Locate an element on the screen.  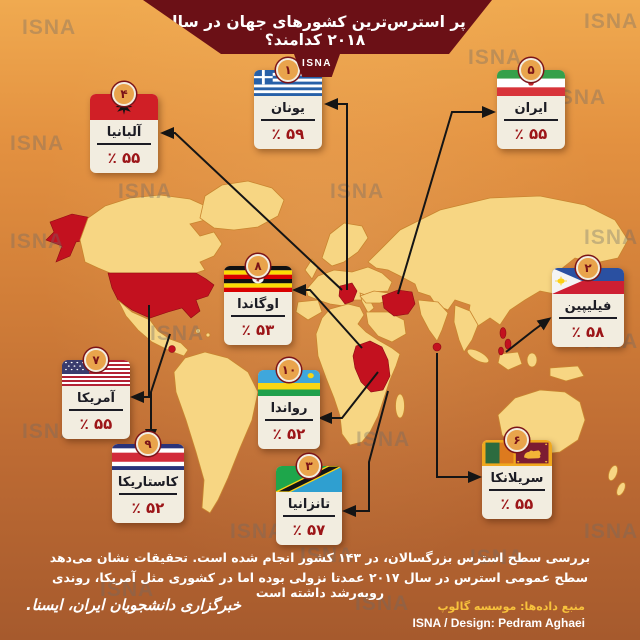
rank-badge: ۷ is located at coordinates (96, 360).